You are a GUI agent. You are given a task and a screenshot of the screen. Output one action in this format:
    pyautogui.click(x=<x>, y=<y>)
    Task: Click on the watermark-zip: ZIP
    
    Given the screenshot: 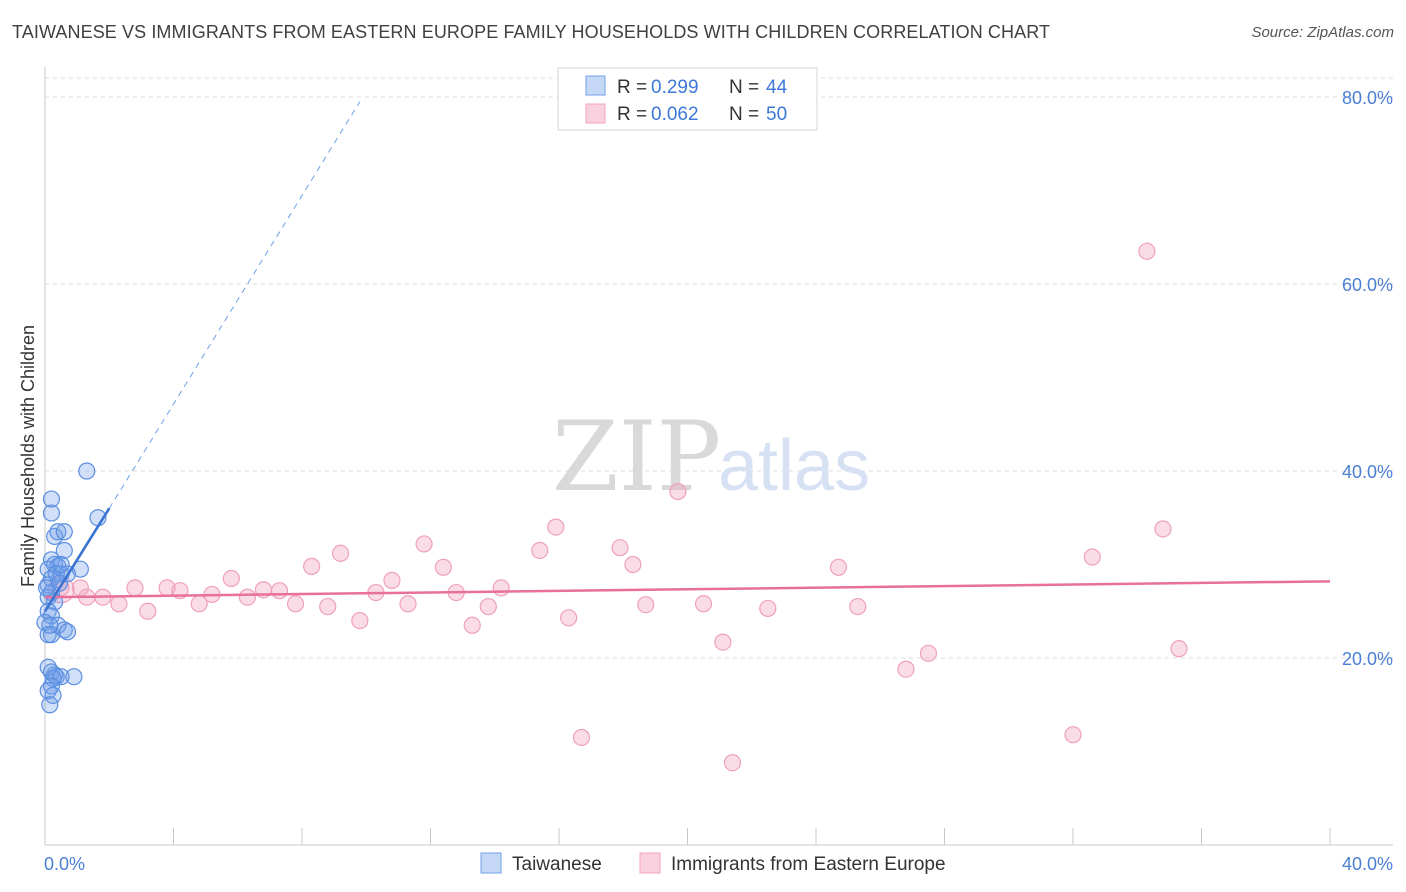 What is the action you would take?
    pyautogui.click(x=636, y=457)
    